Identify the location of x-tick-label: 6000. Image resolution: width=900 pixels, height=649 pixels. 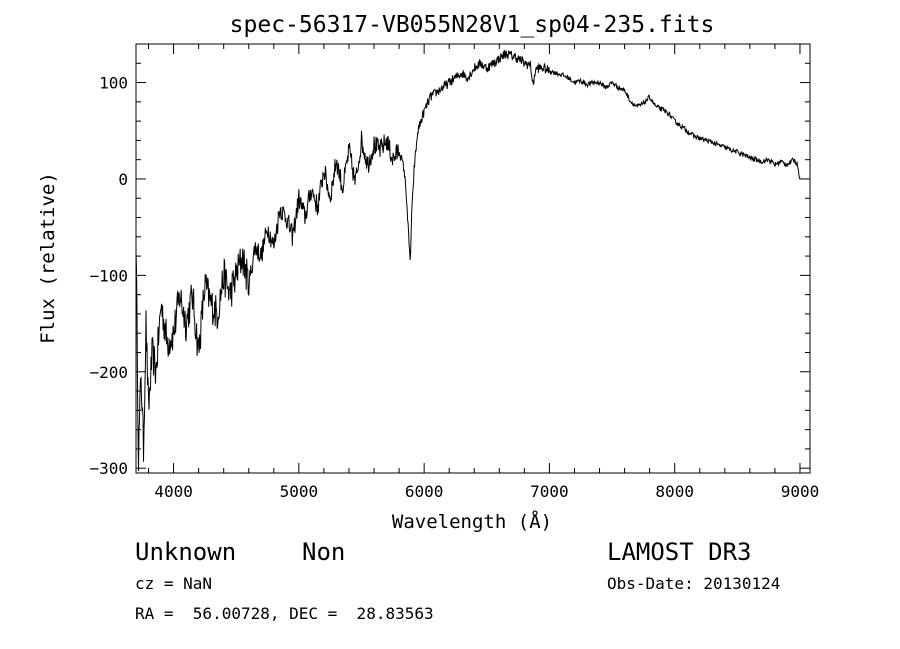
(424, 491).